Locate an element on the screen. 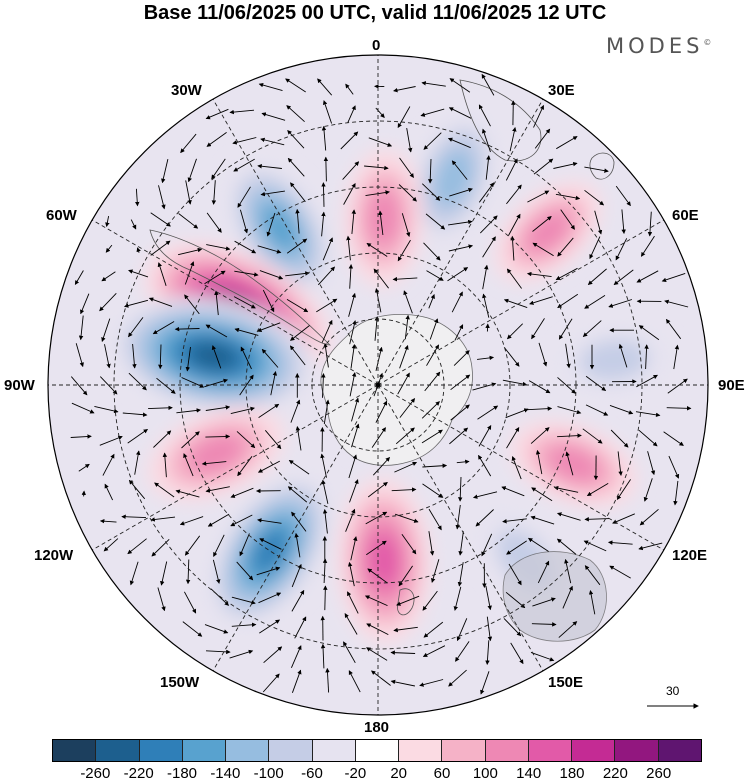 The image size is (750, 783). label-lon-30e: 30E is located at coordinates (561, 90).